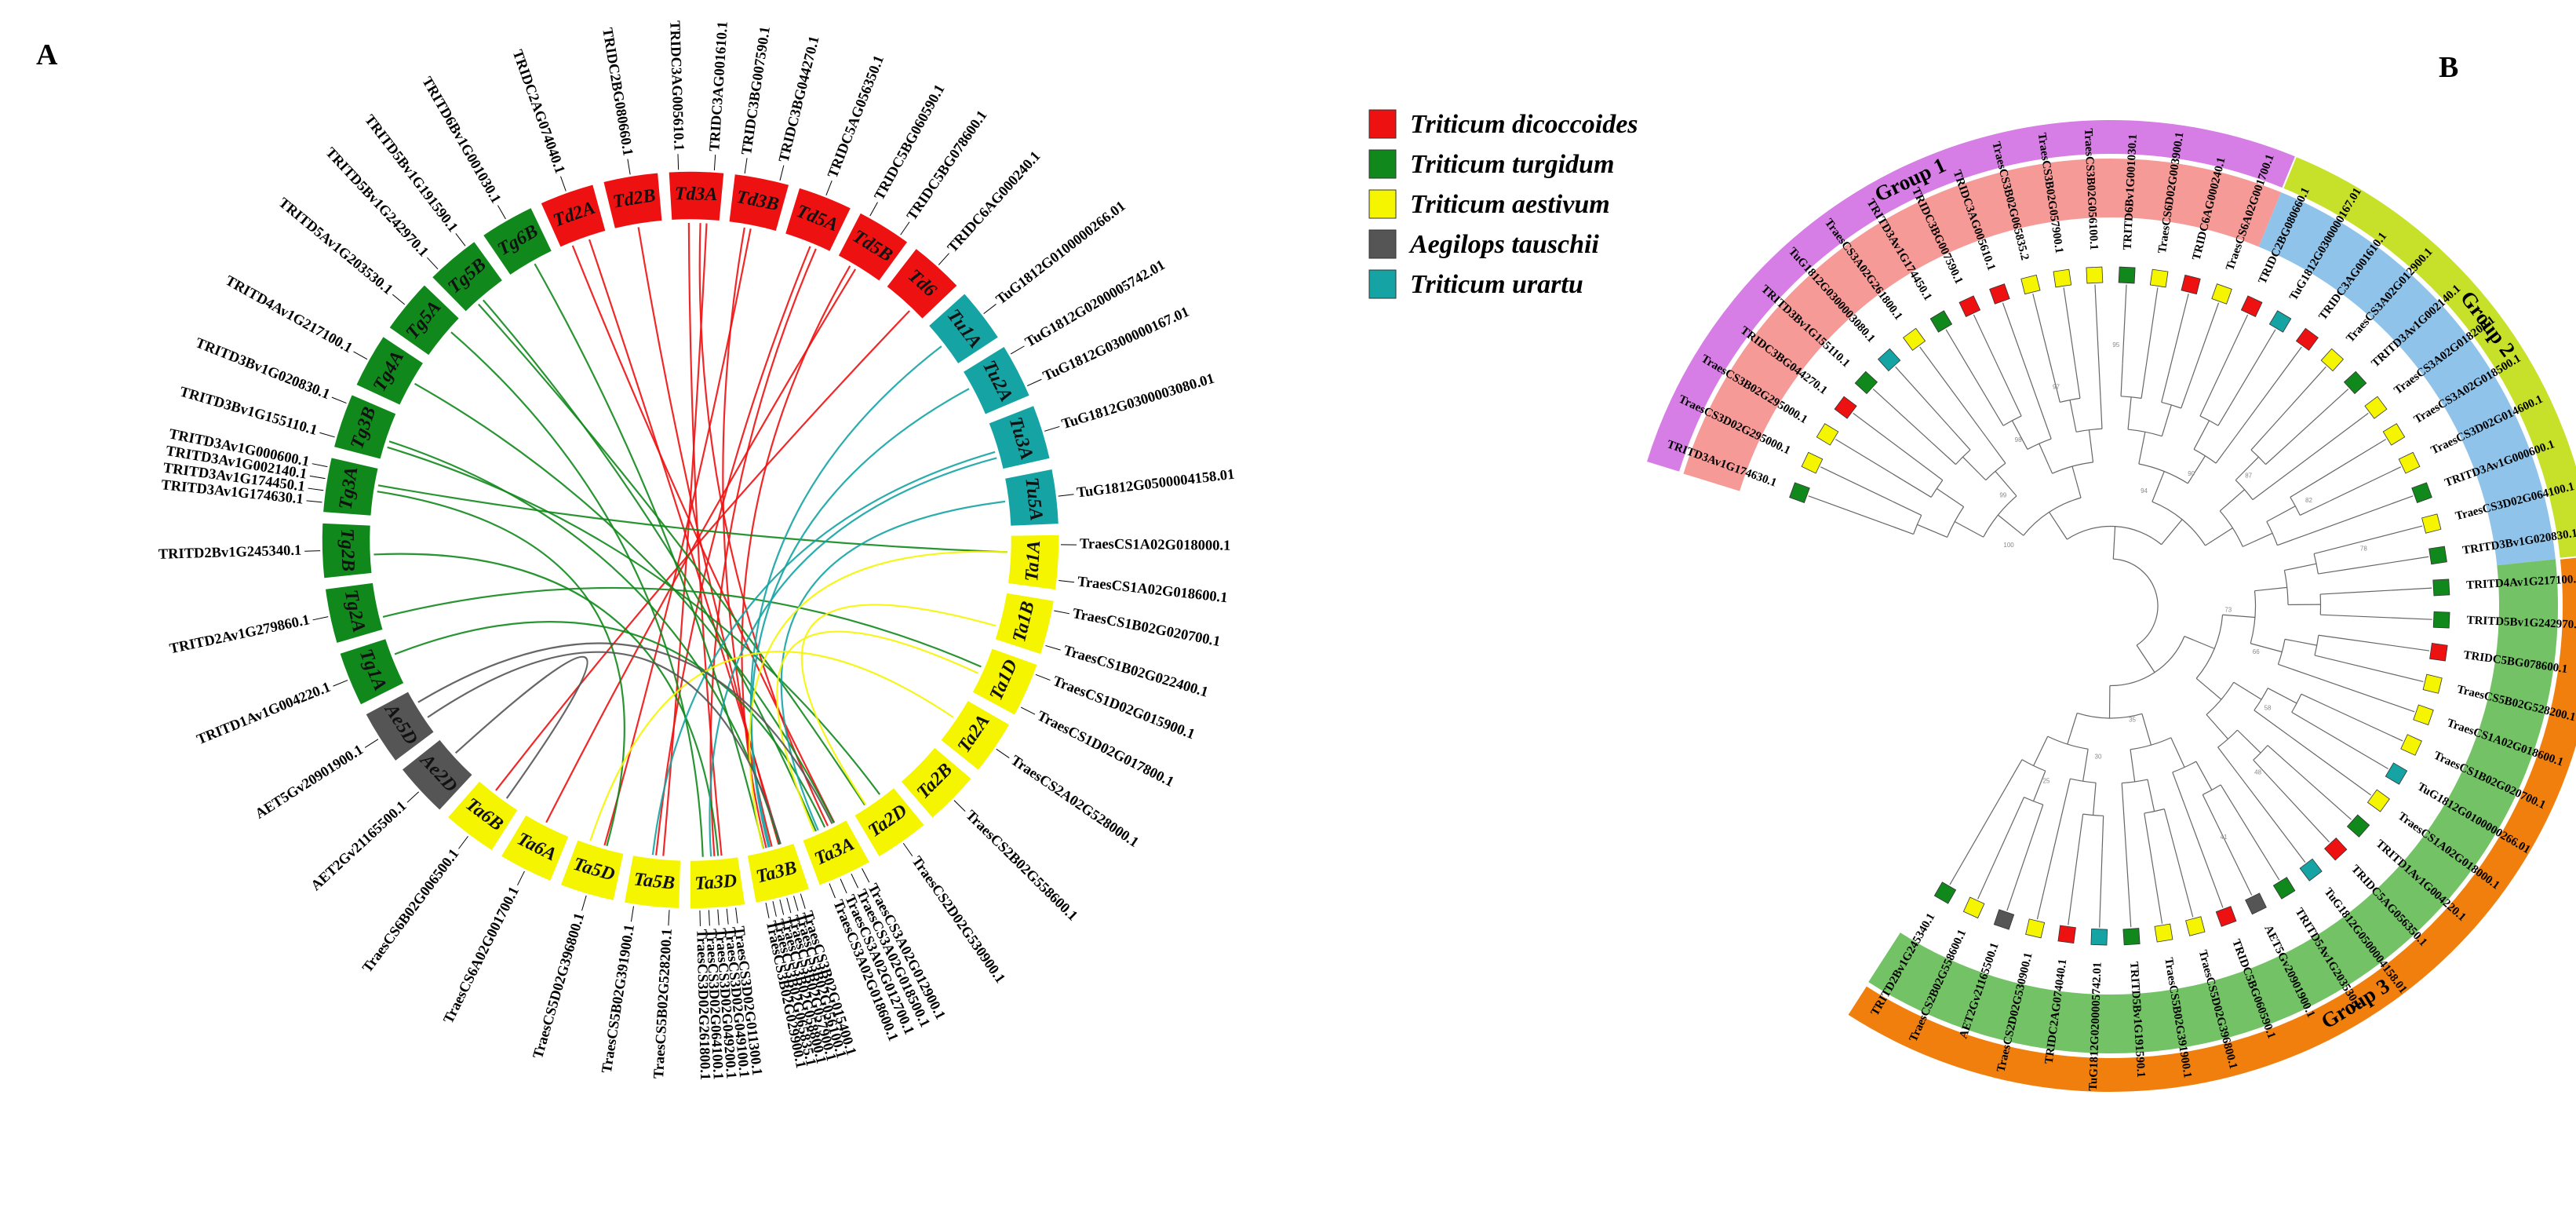  I want to click on chromosome-tg3a, so click(351, 486).